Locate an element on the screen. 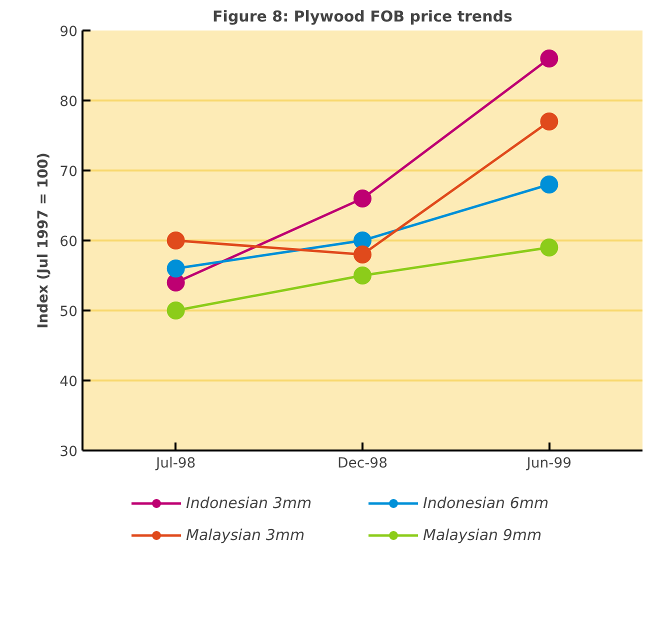 The width and height of the screenshot is (647, 621). x-tick-label: Dec-98 is located at coordinates (363, 464).